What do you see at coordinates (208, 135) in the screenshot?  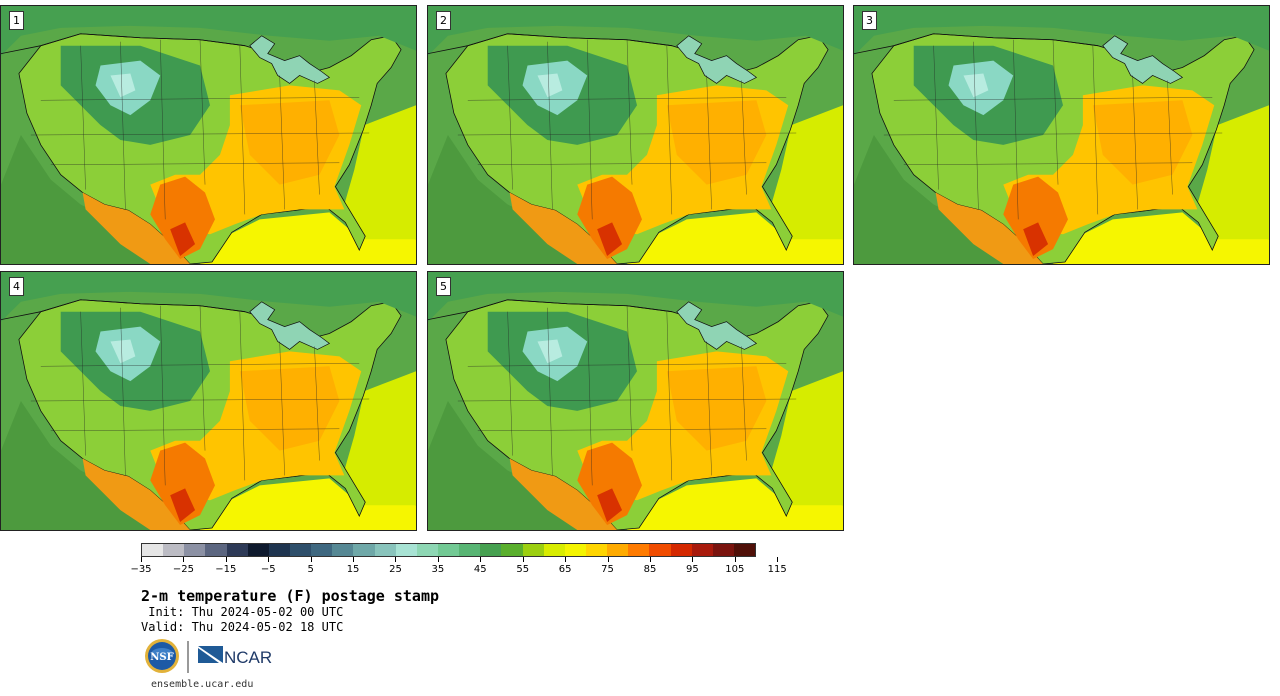 I see `ensemble-member-panel-1: 1` at bounding box center [208, 135].